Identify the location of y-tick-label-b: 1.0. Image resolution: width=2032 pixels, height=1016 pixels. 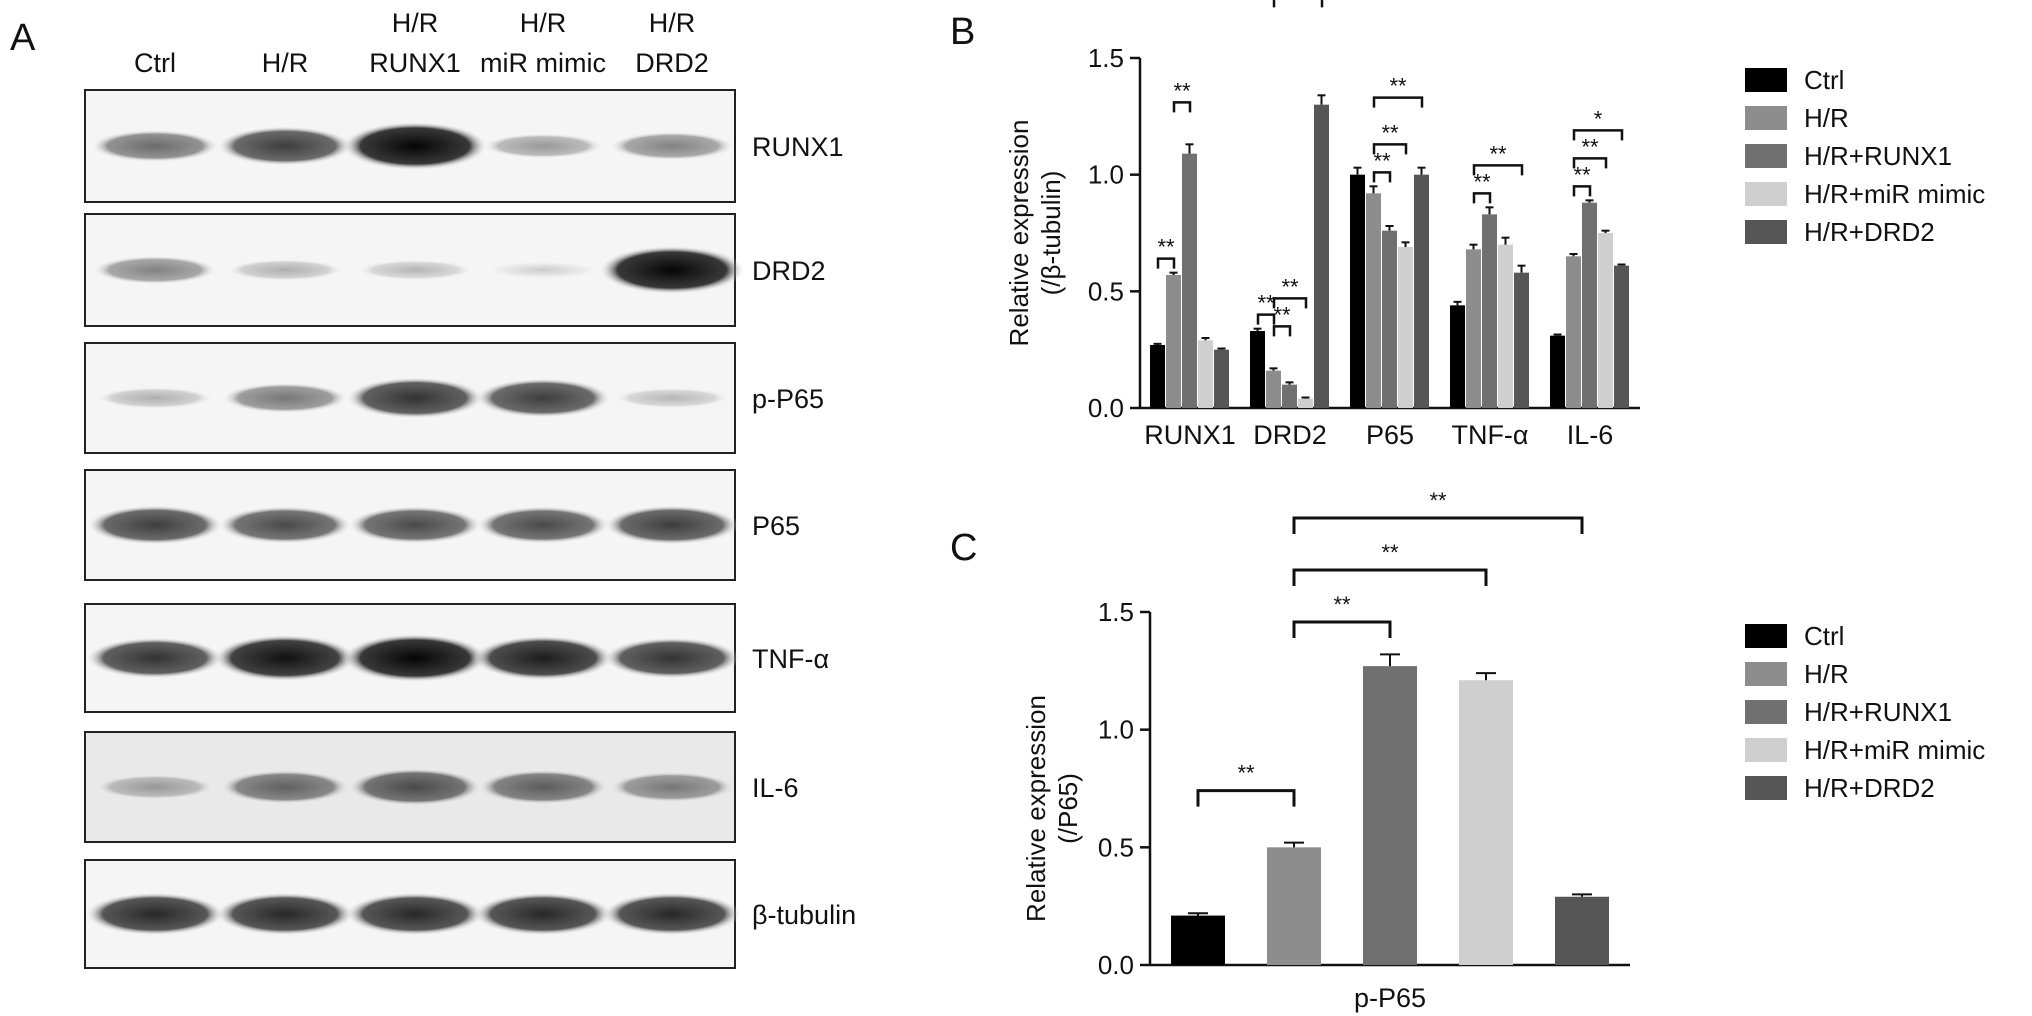
(1106, 175).